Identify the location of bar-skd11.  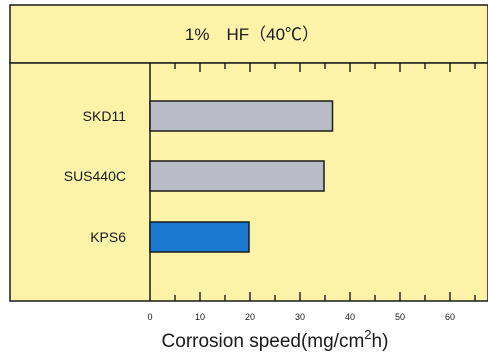
(241, 116).